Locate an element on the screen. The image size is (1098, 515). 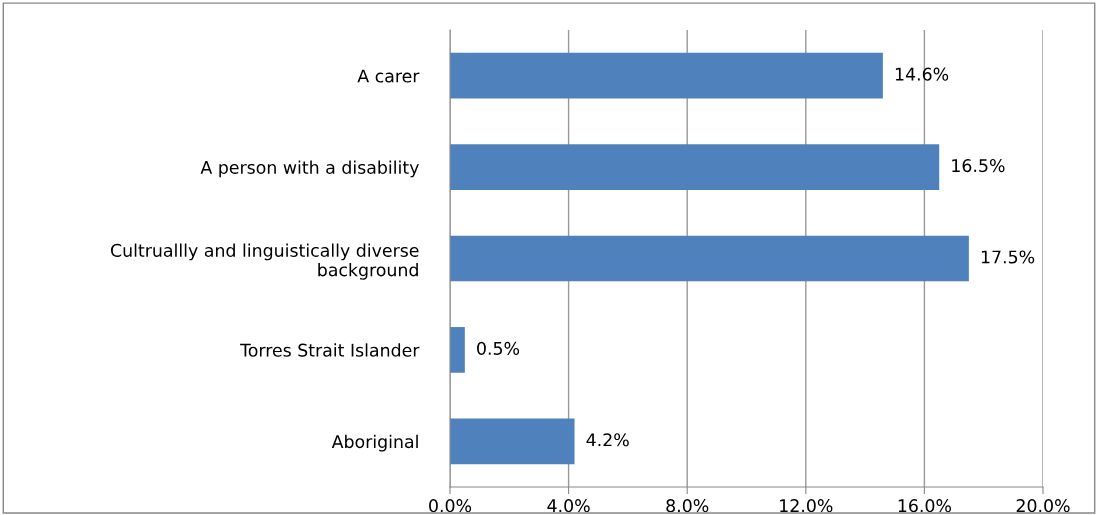
data-label: 17.5% is located at coordinates (1008, 257).